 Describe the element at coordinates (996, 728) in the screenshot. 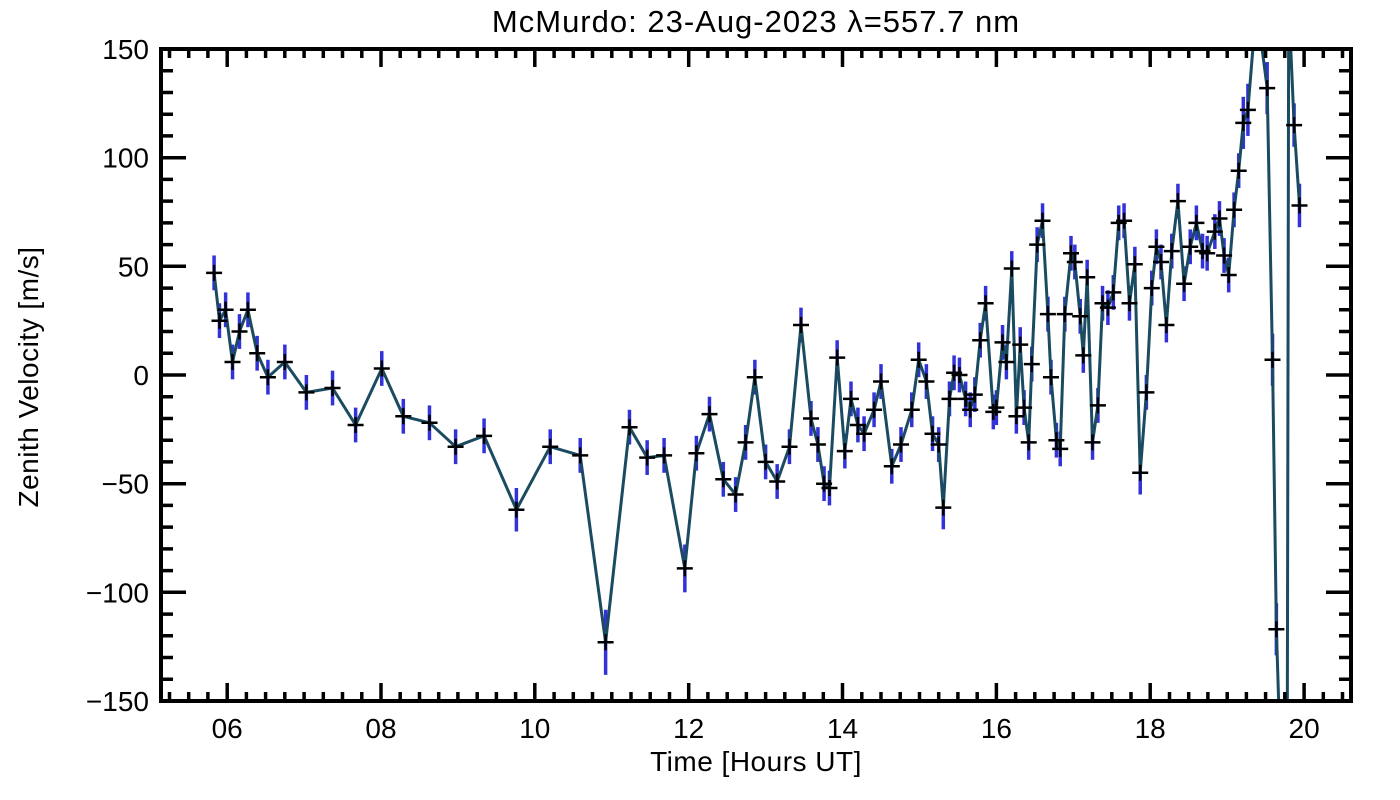

I see `x-tick-label: 16` at that location.